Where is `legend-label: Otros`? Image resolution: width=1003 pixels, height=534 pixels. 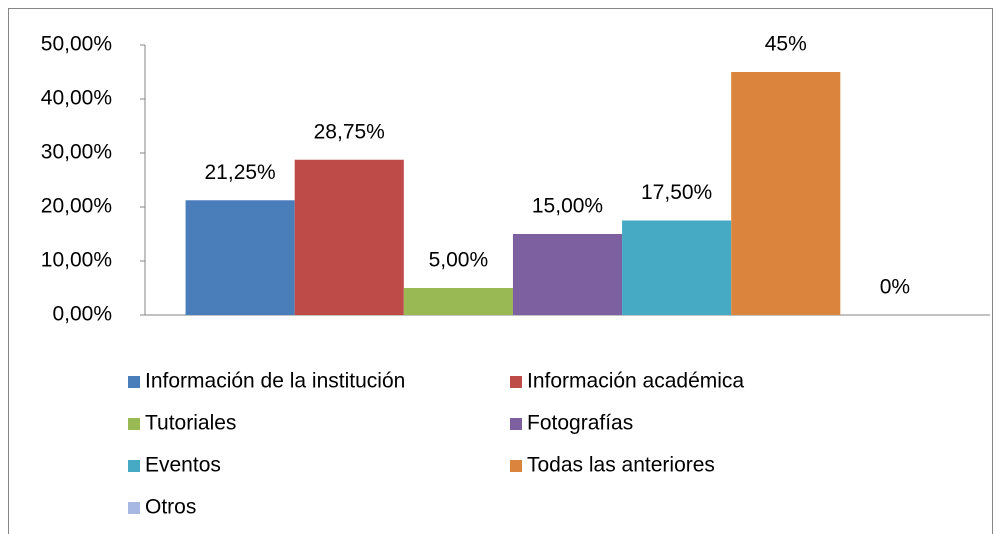
legend-label: Otros is located at coordinates (170, 507).